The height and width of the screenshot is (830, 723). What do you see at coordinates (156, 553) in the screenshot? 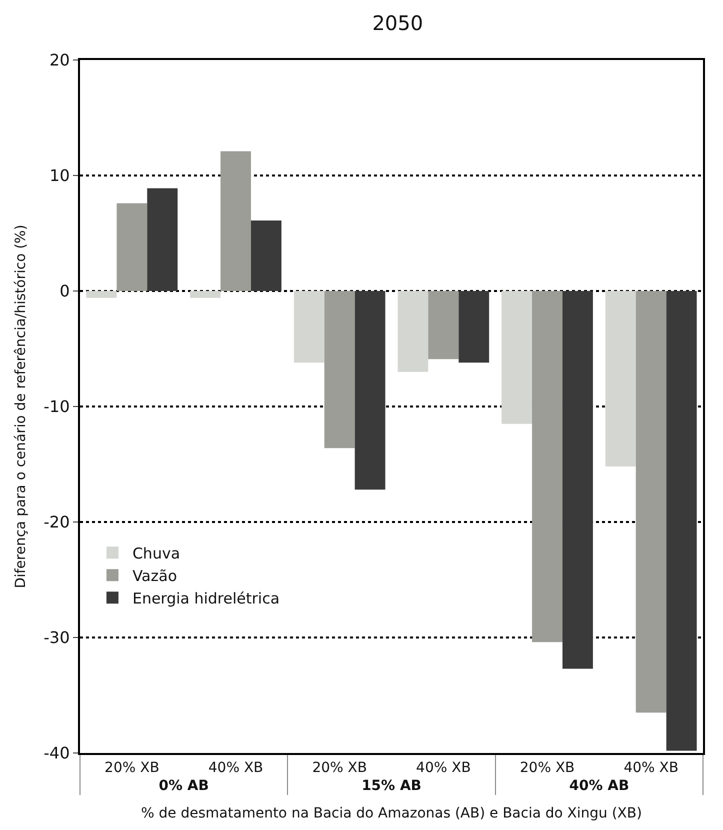
I see `legend-label: Chuva` at bounding box center [156, 553].